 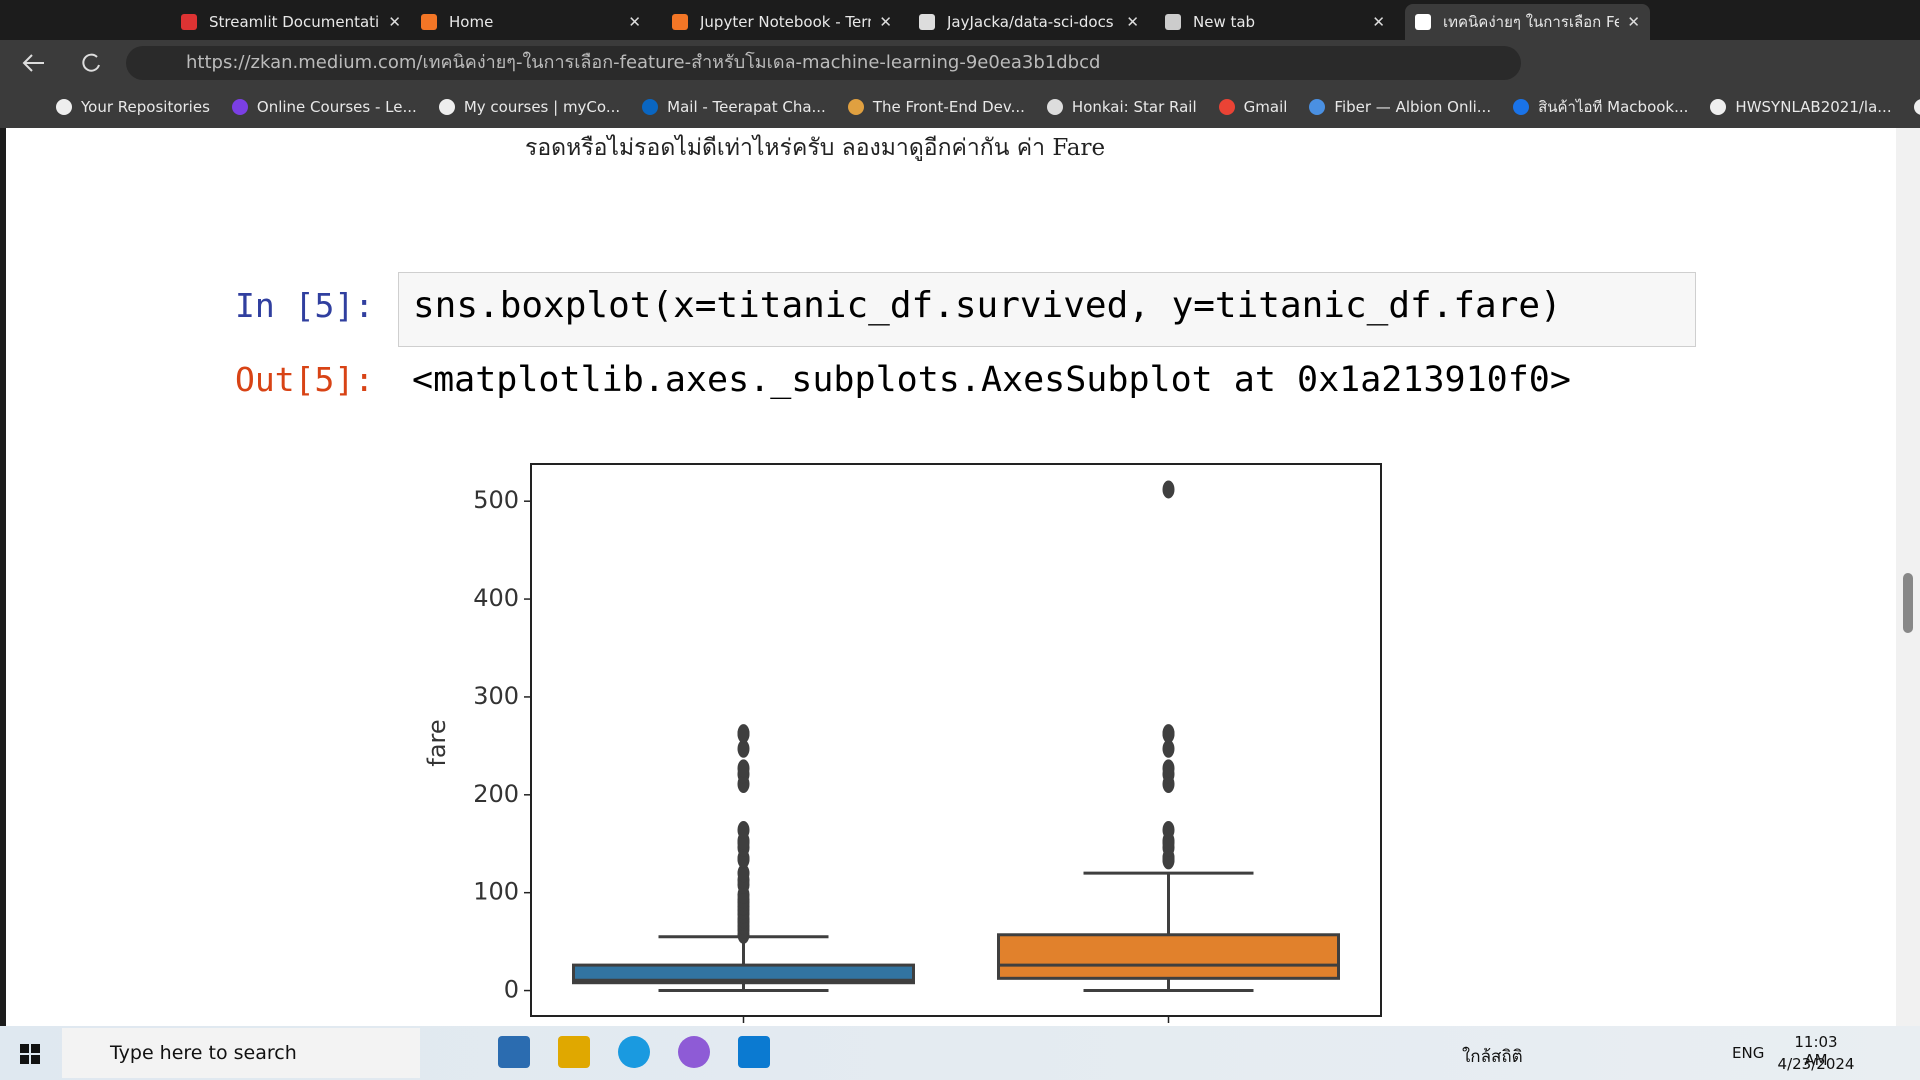 I want to click on y-tick-label: 400, so click(x=496, y=598).